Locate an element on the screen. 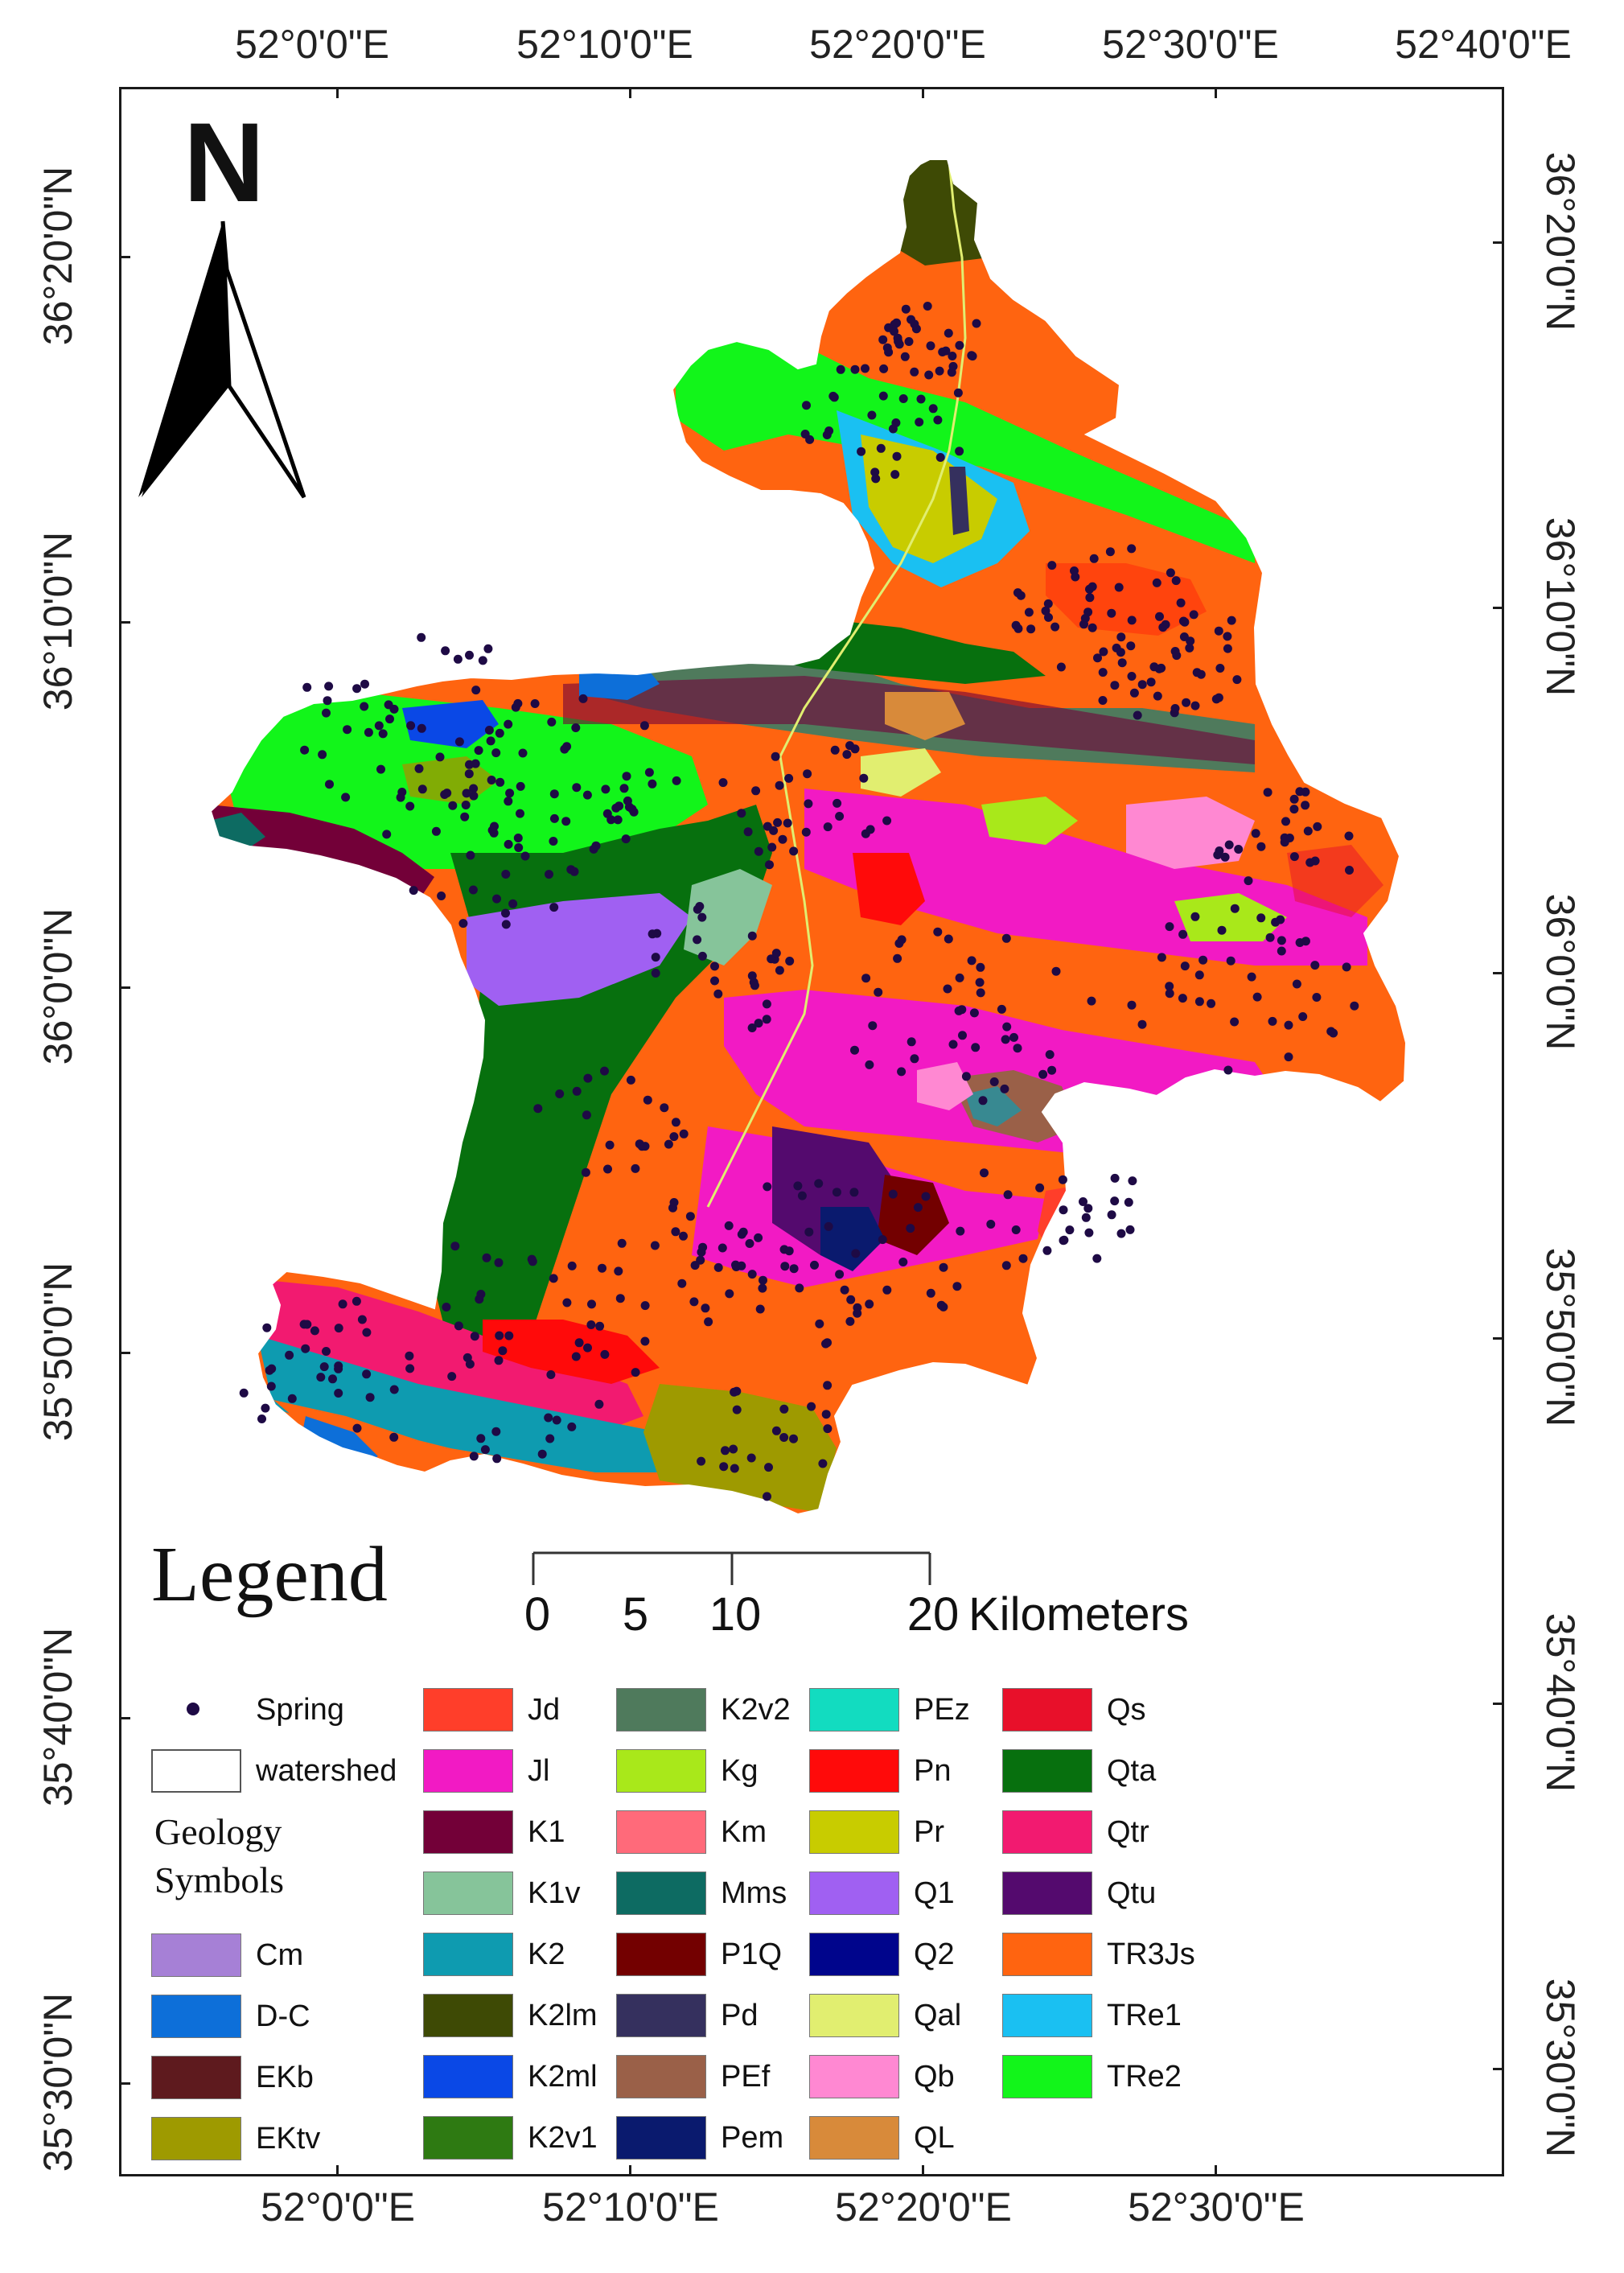 Image resolution: width=1624 pixels, height=2273 pixels. geology-heading-line1: Geology is located at coordinates (218, 1831).